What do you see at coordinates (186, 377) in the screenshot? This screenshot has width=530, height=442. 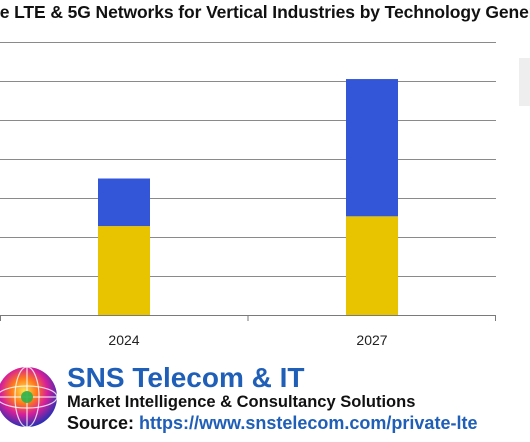 I see `company-name: SNS Telecom & IT` at bounding box center [186, 377].